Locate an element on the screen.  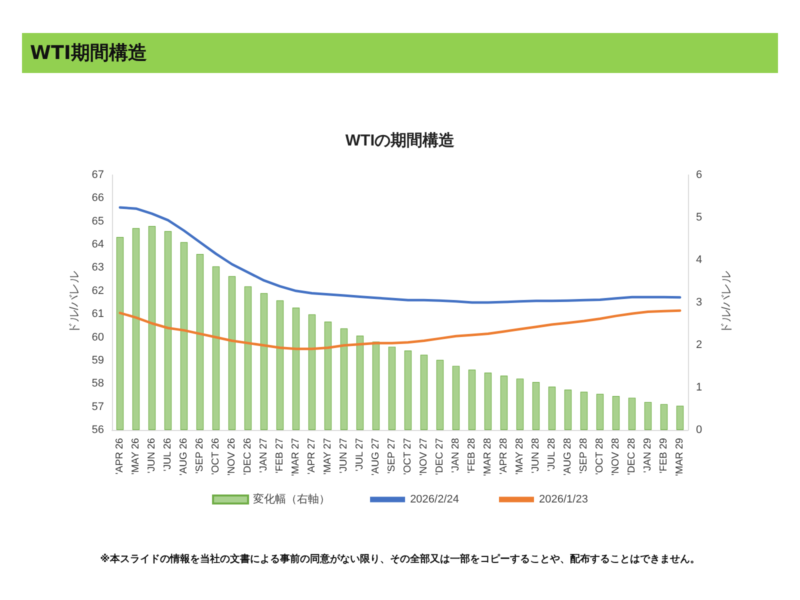
y-tick-label: 61 is located at coordinates (98, 314).